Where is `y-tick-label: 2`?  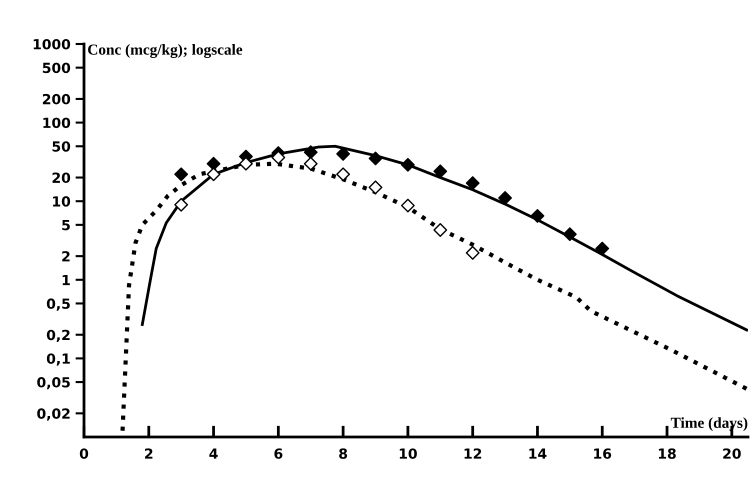
y-tick-label: 2 is located at coordinates (66, 256).